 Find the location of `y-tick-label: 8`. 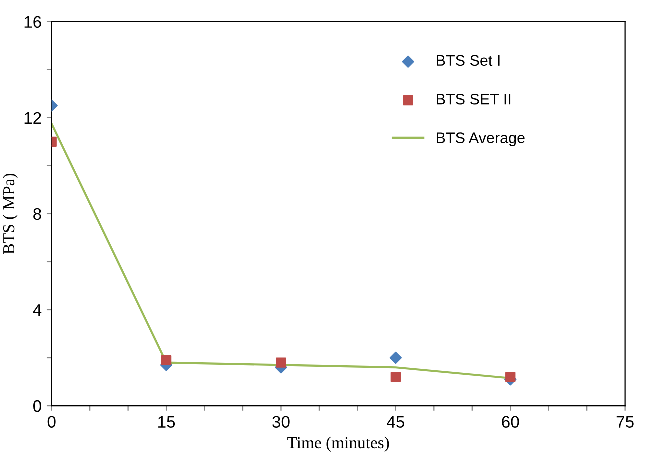

y-tick-label: 8 is located at coordinates (38, 214).